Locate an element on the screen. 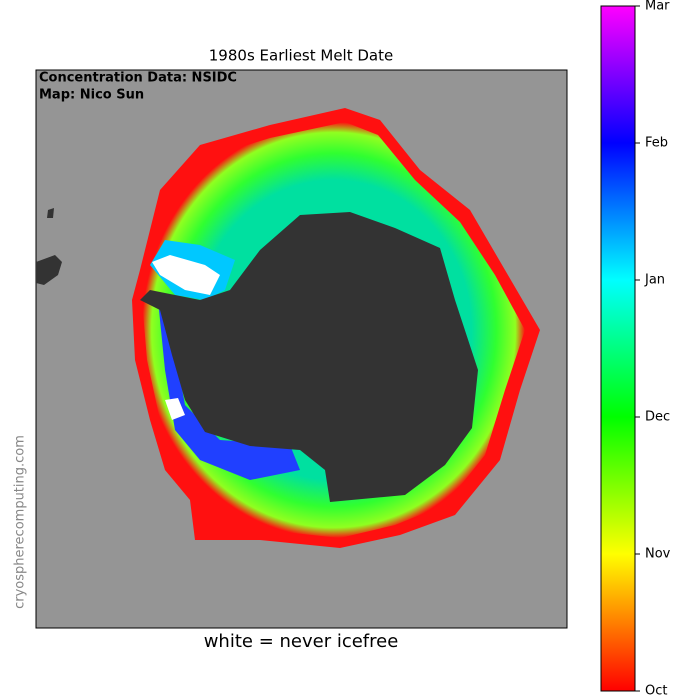  watermark: cryospherecomputing.com is located at coordinates (20, 522).